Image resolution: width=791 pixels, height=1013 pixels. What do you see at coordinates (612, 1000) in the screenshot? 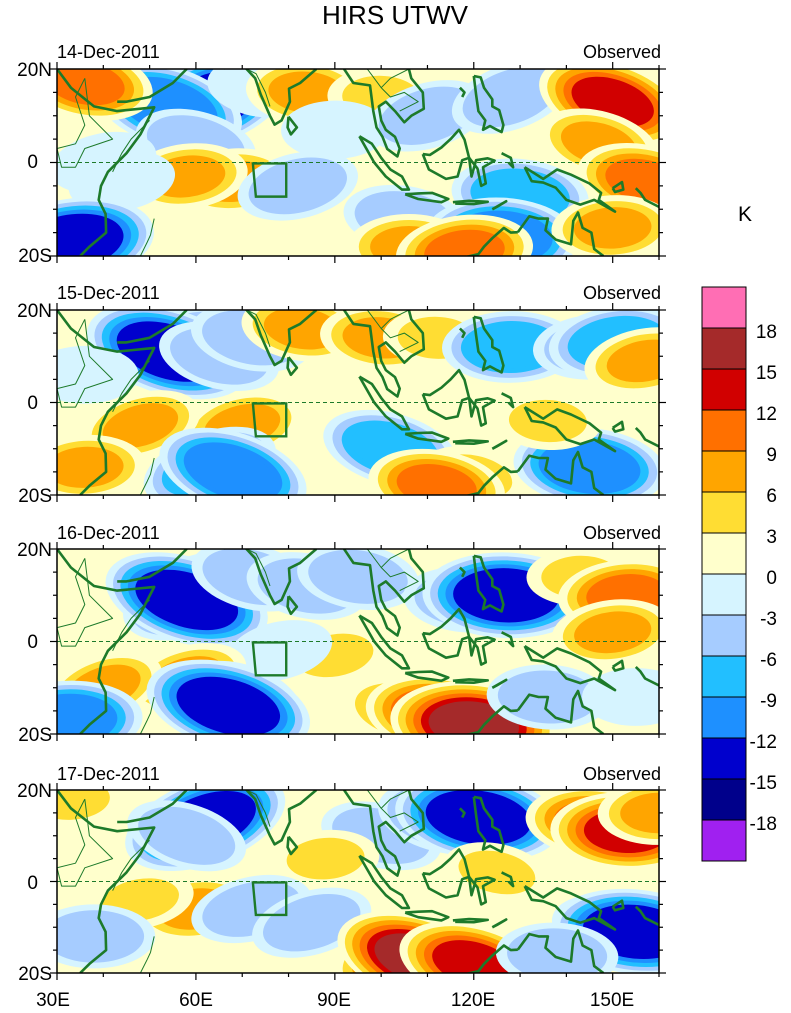
I see `xtick-150e: 150E` at bounding box center [612, 1000].